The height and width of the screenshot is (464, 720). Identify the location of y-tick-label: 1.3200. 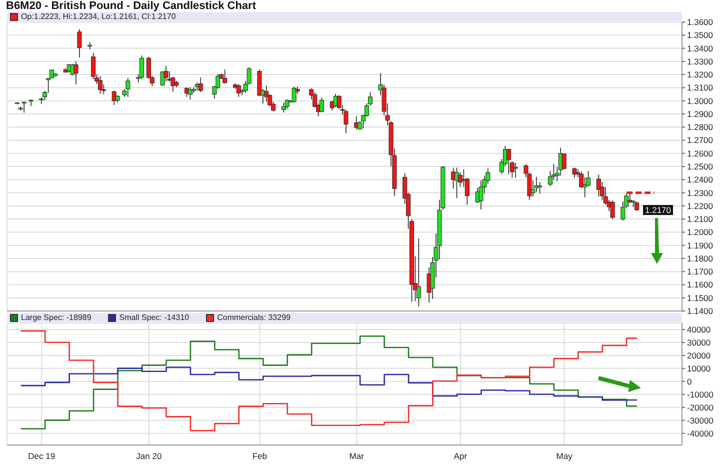
(700, 75).